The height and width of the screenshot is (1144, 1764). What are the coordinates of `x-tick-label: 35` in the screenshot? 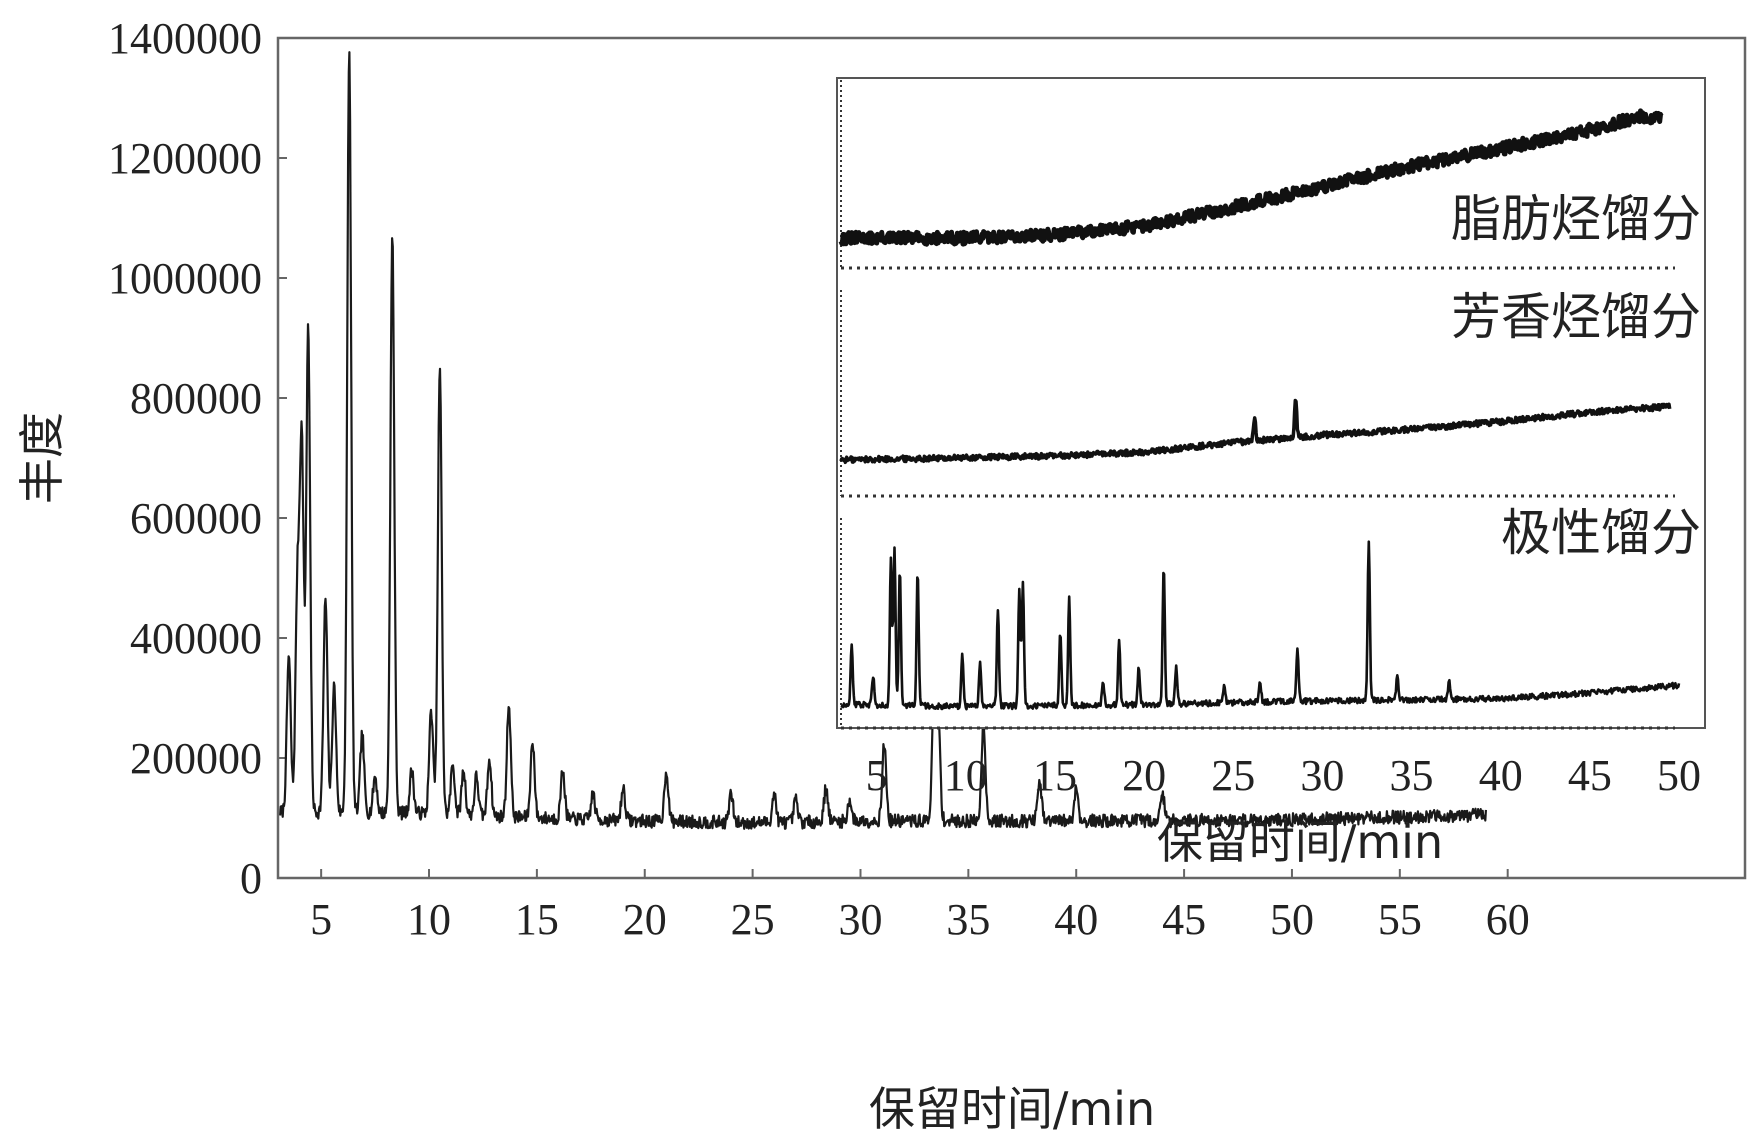 It's located at (968, 919).